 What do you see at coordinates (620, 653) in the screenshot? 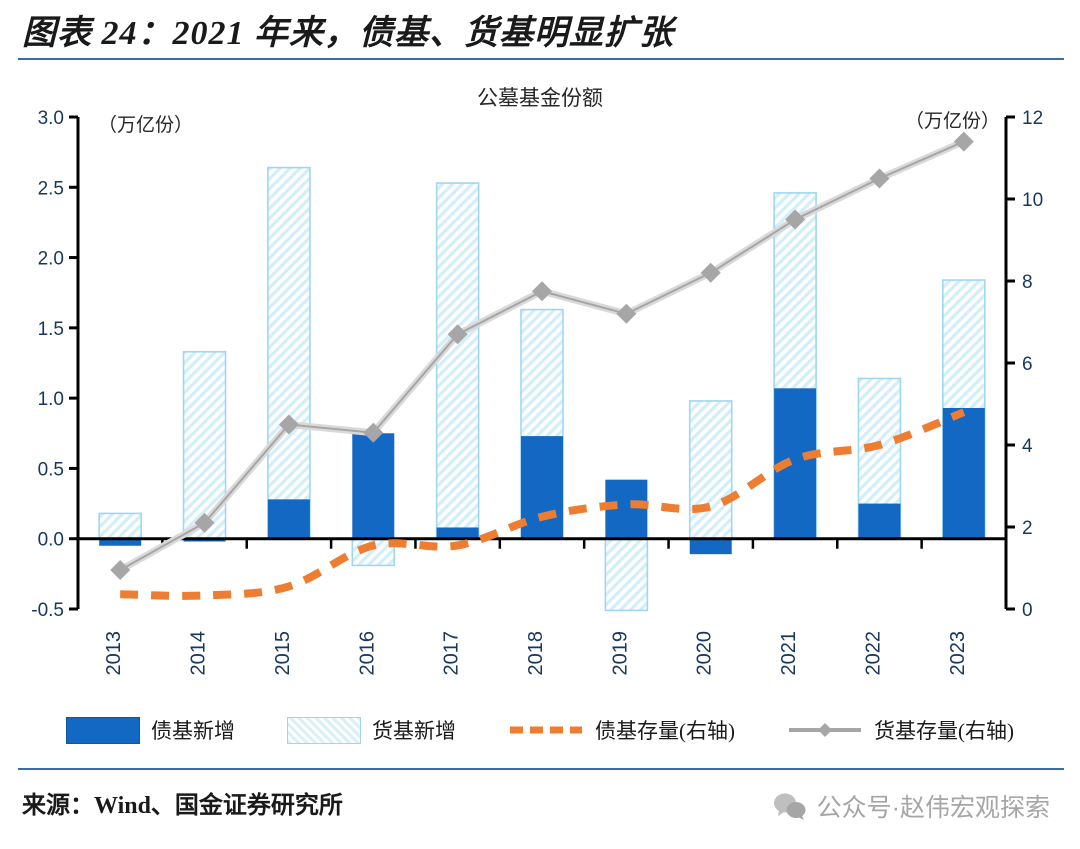
I see `x-tick-label: 2019` at bounding box center [620, 653].